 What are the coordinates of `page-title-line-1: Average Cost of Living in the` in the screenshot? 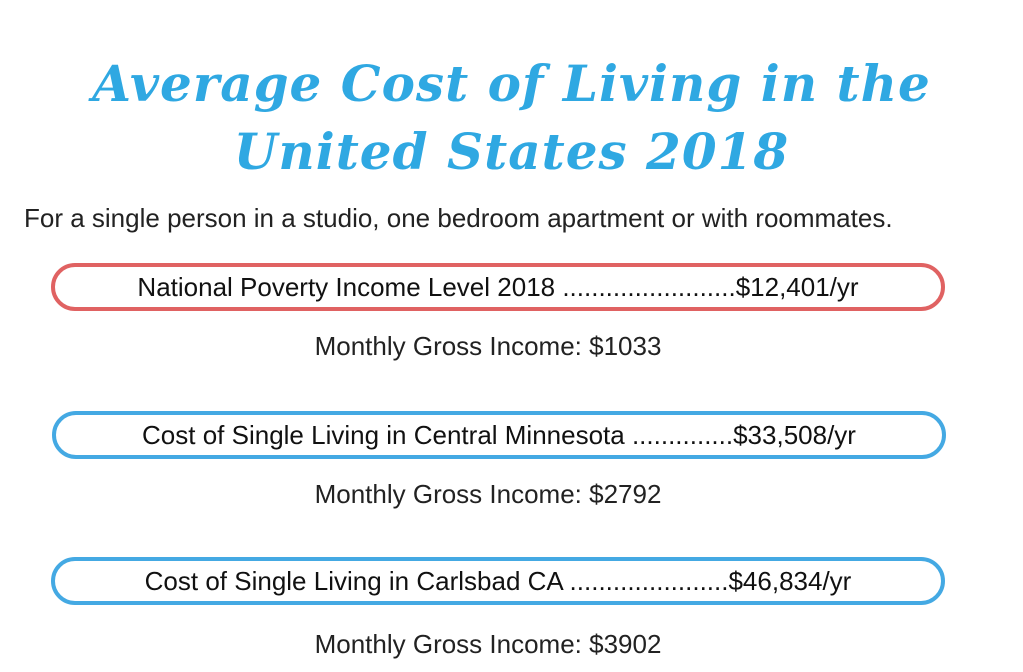 It's located at (511, 83).